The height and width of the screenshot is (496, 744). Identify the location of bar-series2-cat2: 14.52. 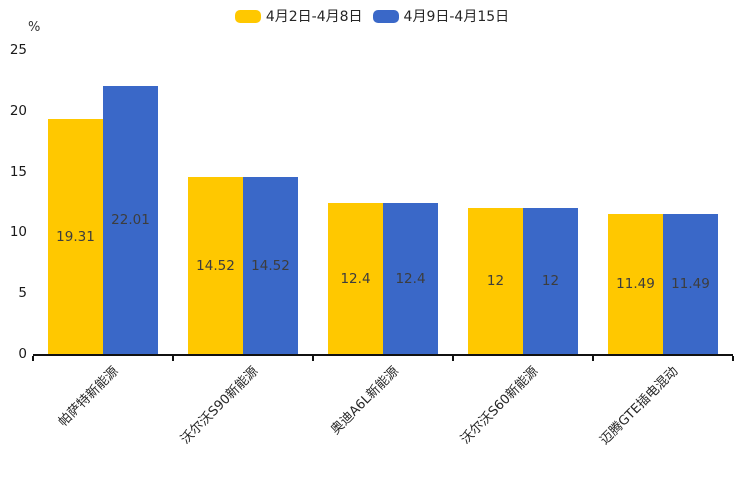
(270, 265).